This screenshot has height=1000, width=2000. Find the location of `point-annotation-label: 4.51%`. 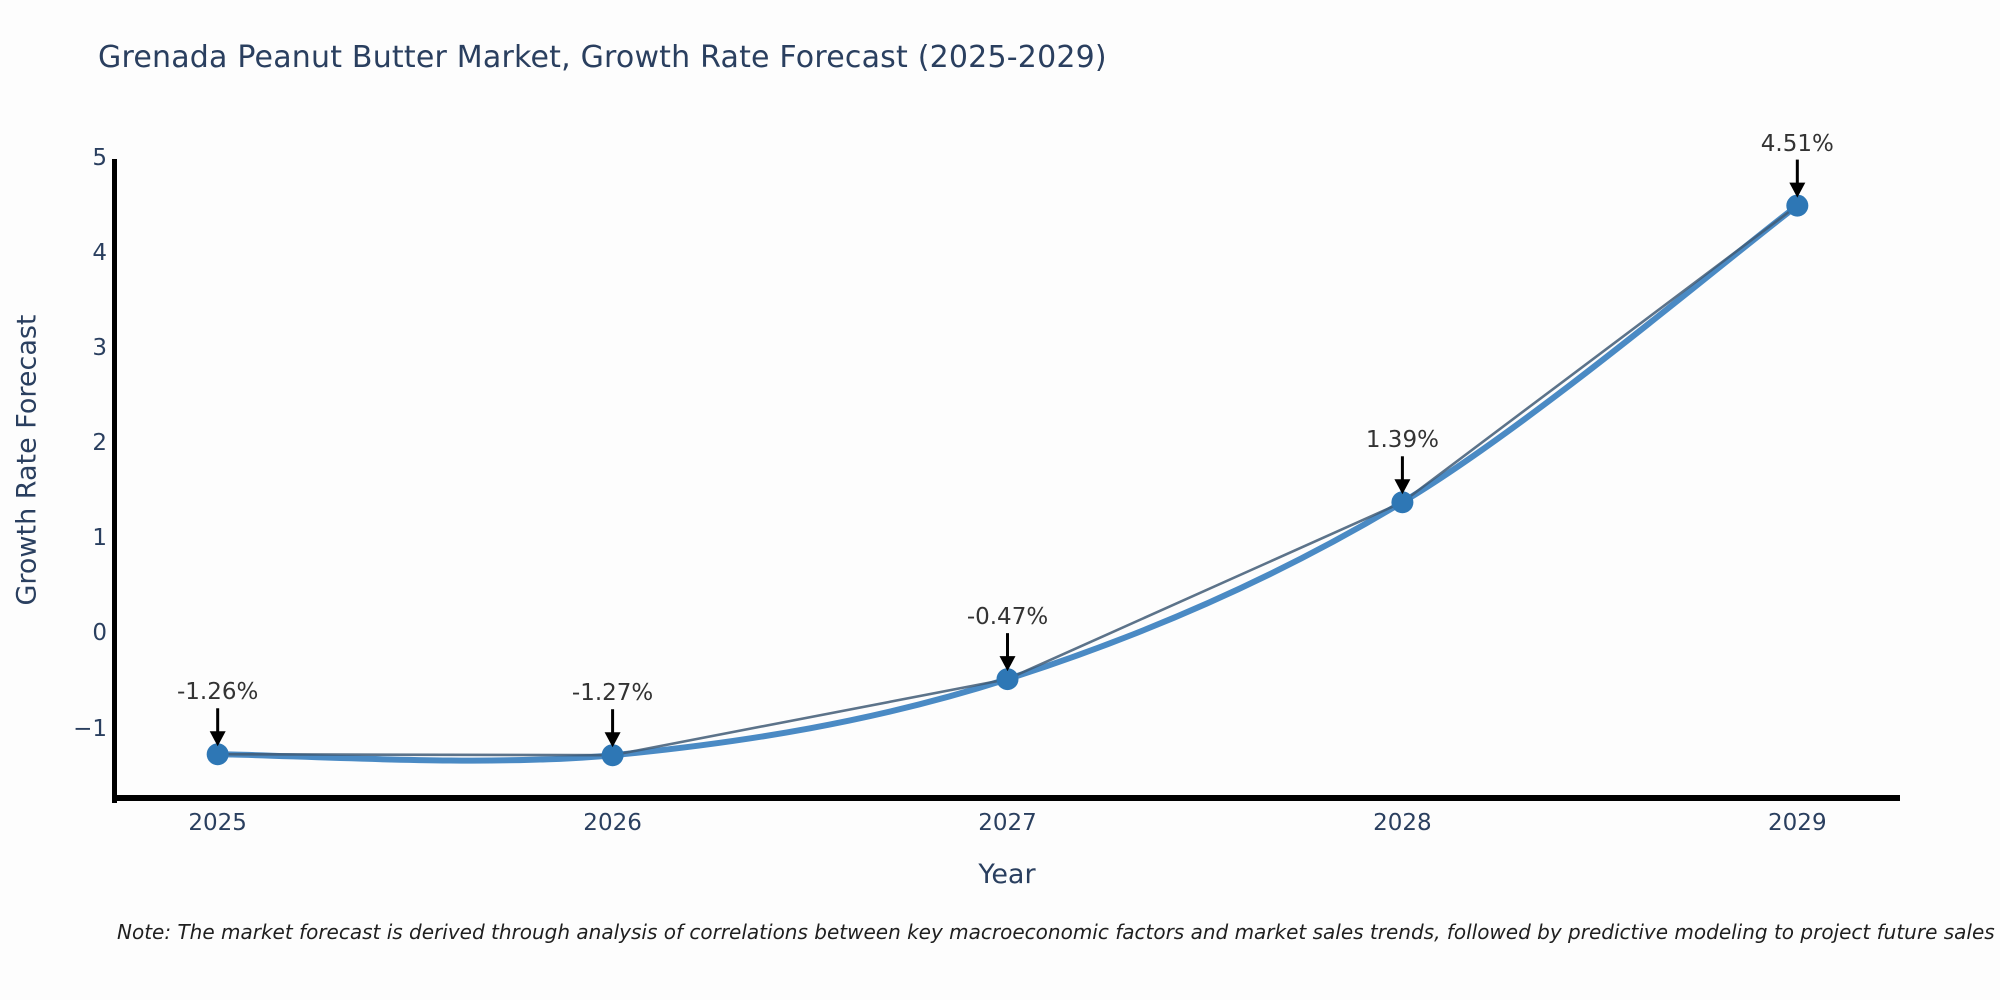

point-annotation-label: 4.51% is located at coordinates (1797, 143).